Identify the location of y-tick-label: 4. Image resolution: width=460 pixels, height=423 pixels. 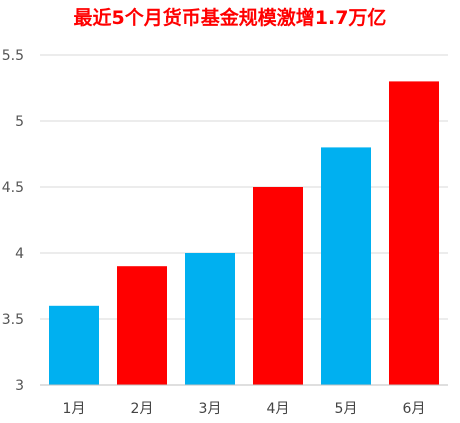
(19, 254).